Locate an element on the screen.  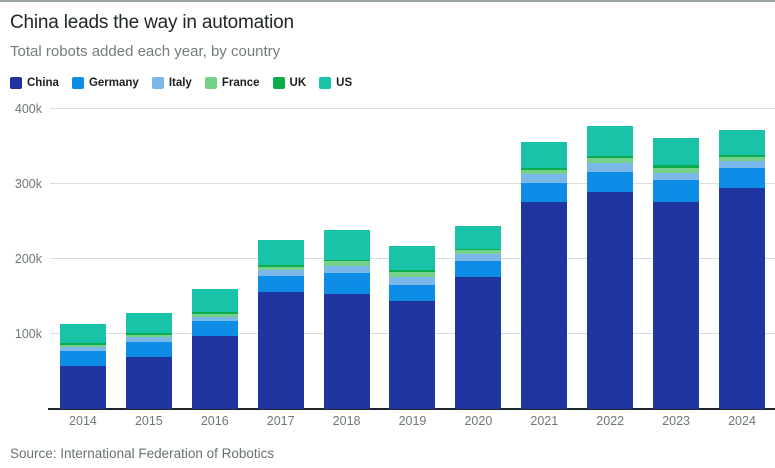
x-axis-label-2014: 2014 is located at coordinates (83, 421).